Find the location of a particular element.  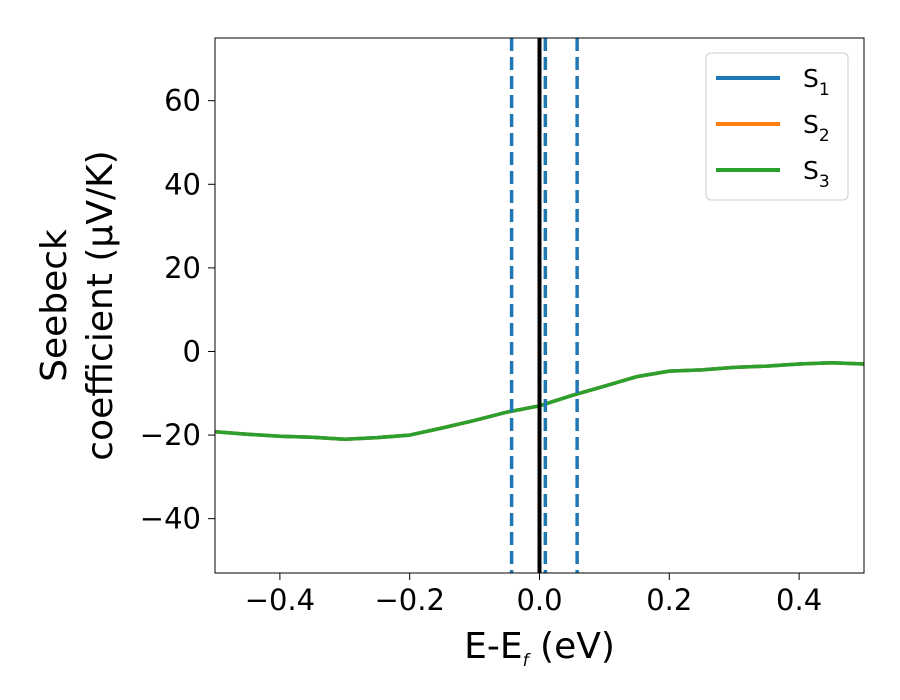

x-tick-label: −0.4 is located at coordinates (280, 600).